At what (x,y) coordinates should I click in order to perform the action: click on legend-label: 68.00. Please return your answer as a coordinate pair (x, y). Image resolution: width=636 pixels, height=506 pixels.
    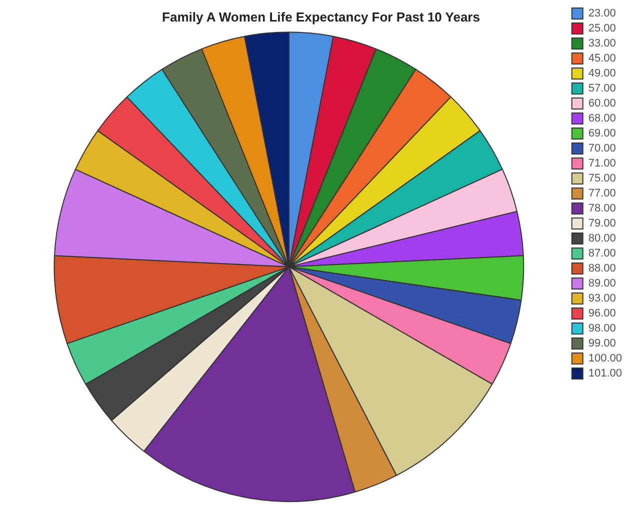
    Looking at the image, I should click on (602, 118).